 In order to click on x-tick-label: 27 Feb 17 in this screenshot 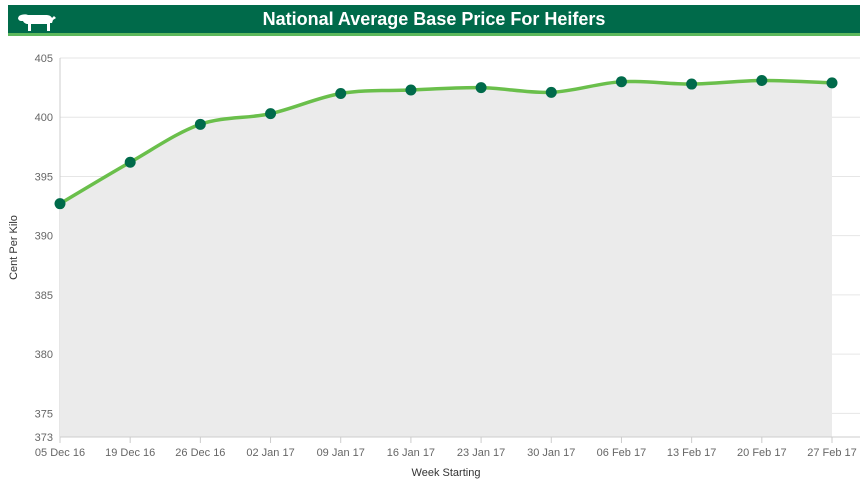, I will do `click(832, 453)`.